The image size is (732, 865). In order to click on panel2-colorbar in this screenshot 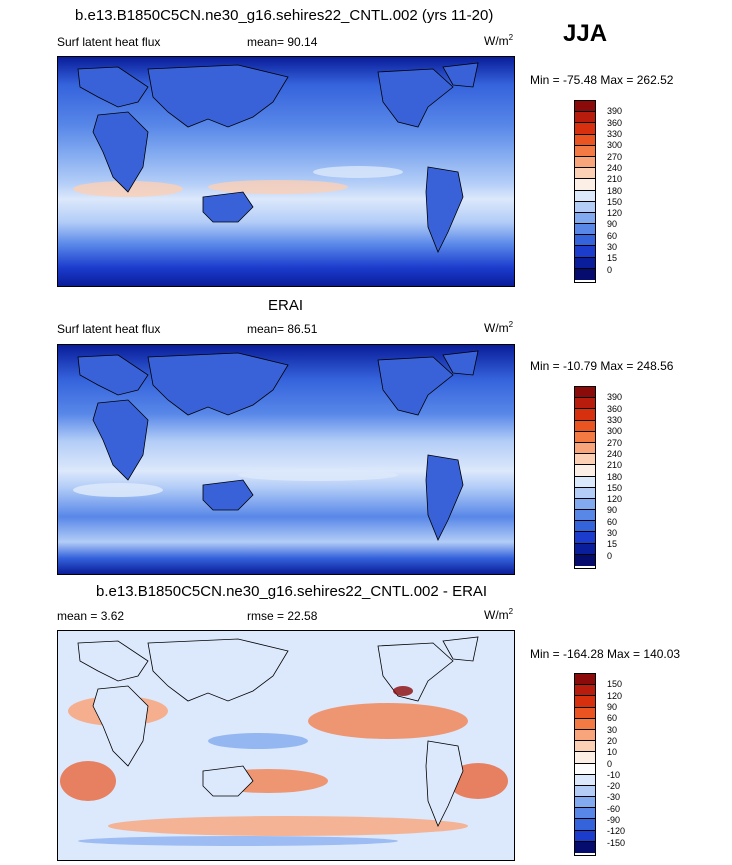, I will do `click(585, 477)`.